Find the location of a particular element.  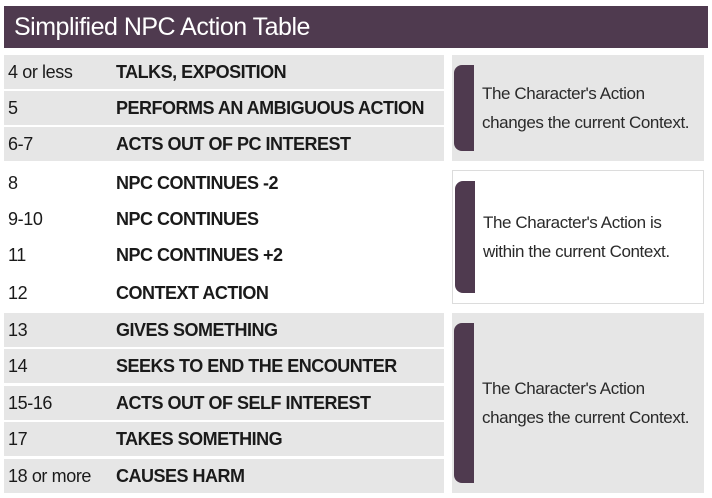

roll-range: 13 is located at coordinates (18, 330).